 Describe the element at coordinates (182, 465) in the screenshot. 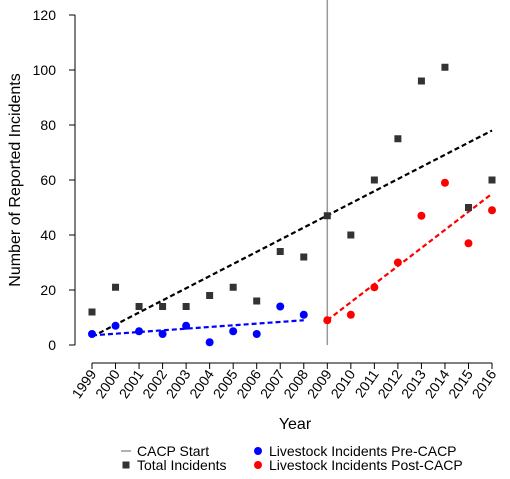

I see `legend-label: Total Incidents` at that location.